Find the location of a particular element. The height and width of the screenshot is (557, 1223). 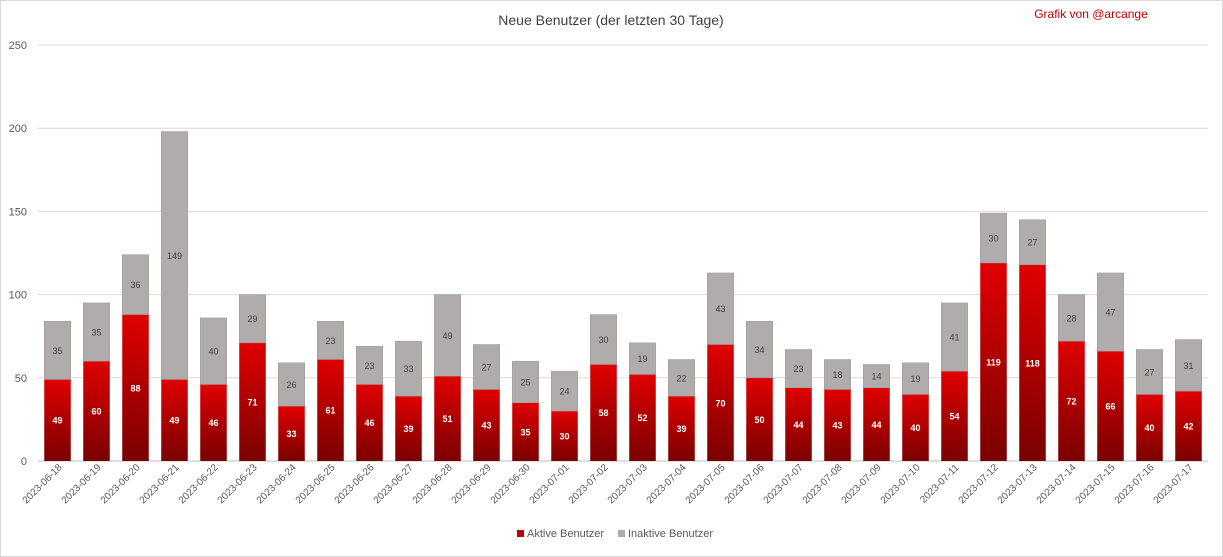

x-tick-label: 2023-06-27 is located at coordinates (394, 484).